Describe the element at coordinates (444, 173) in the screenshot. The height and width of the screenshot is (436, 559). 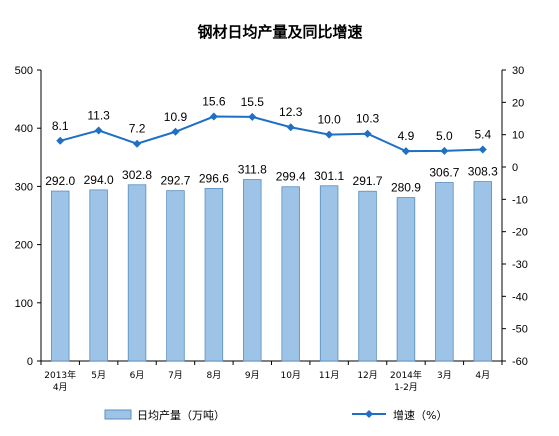
I see `bar-value-label: 306.7` at that location.